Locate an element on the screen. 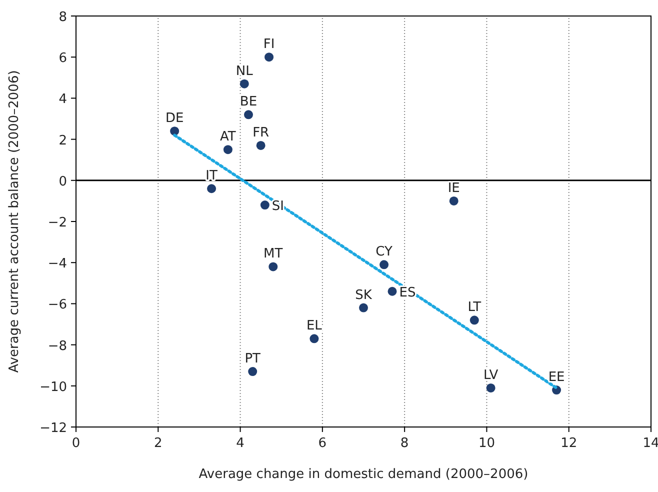 The image size is (658, 492). annotation: BE is located at coordinates (249, 102).